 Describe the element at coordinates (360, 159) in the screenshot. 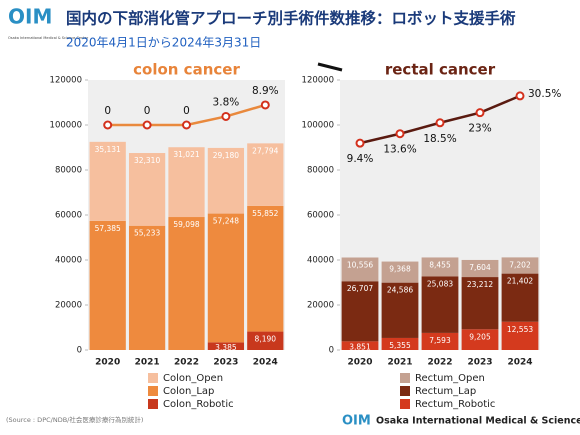

I see `line-value-label: 9.4%` at that location.